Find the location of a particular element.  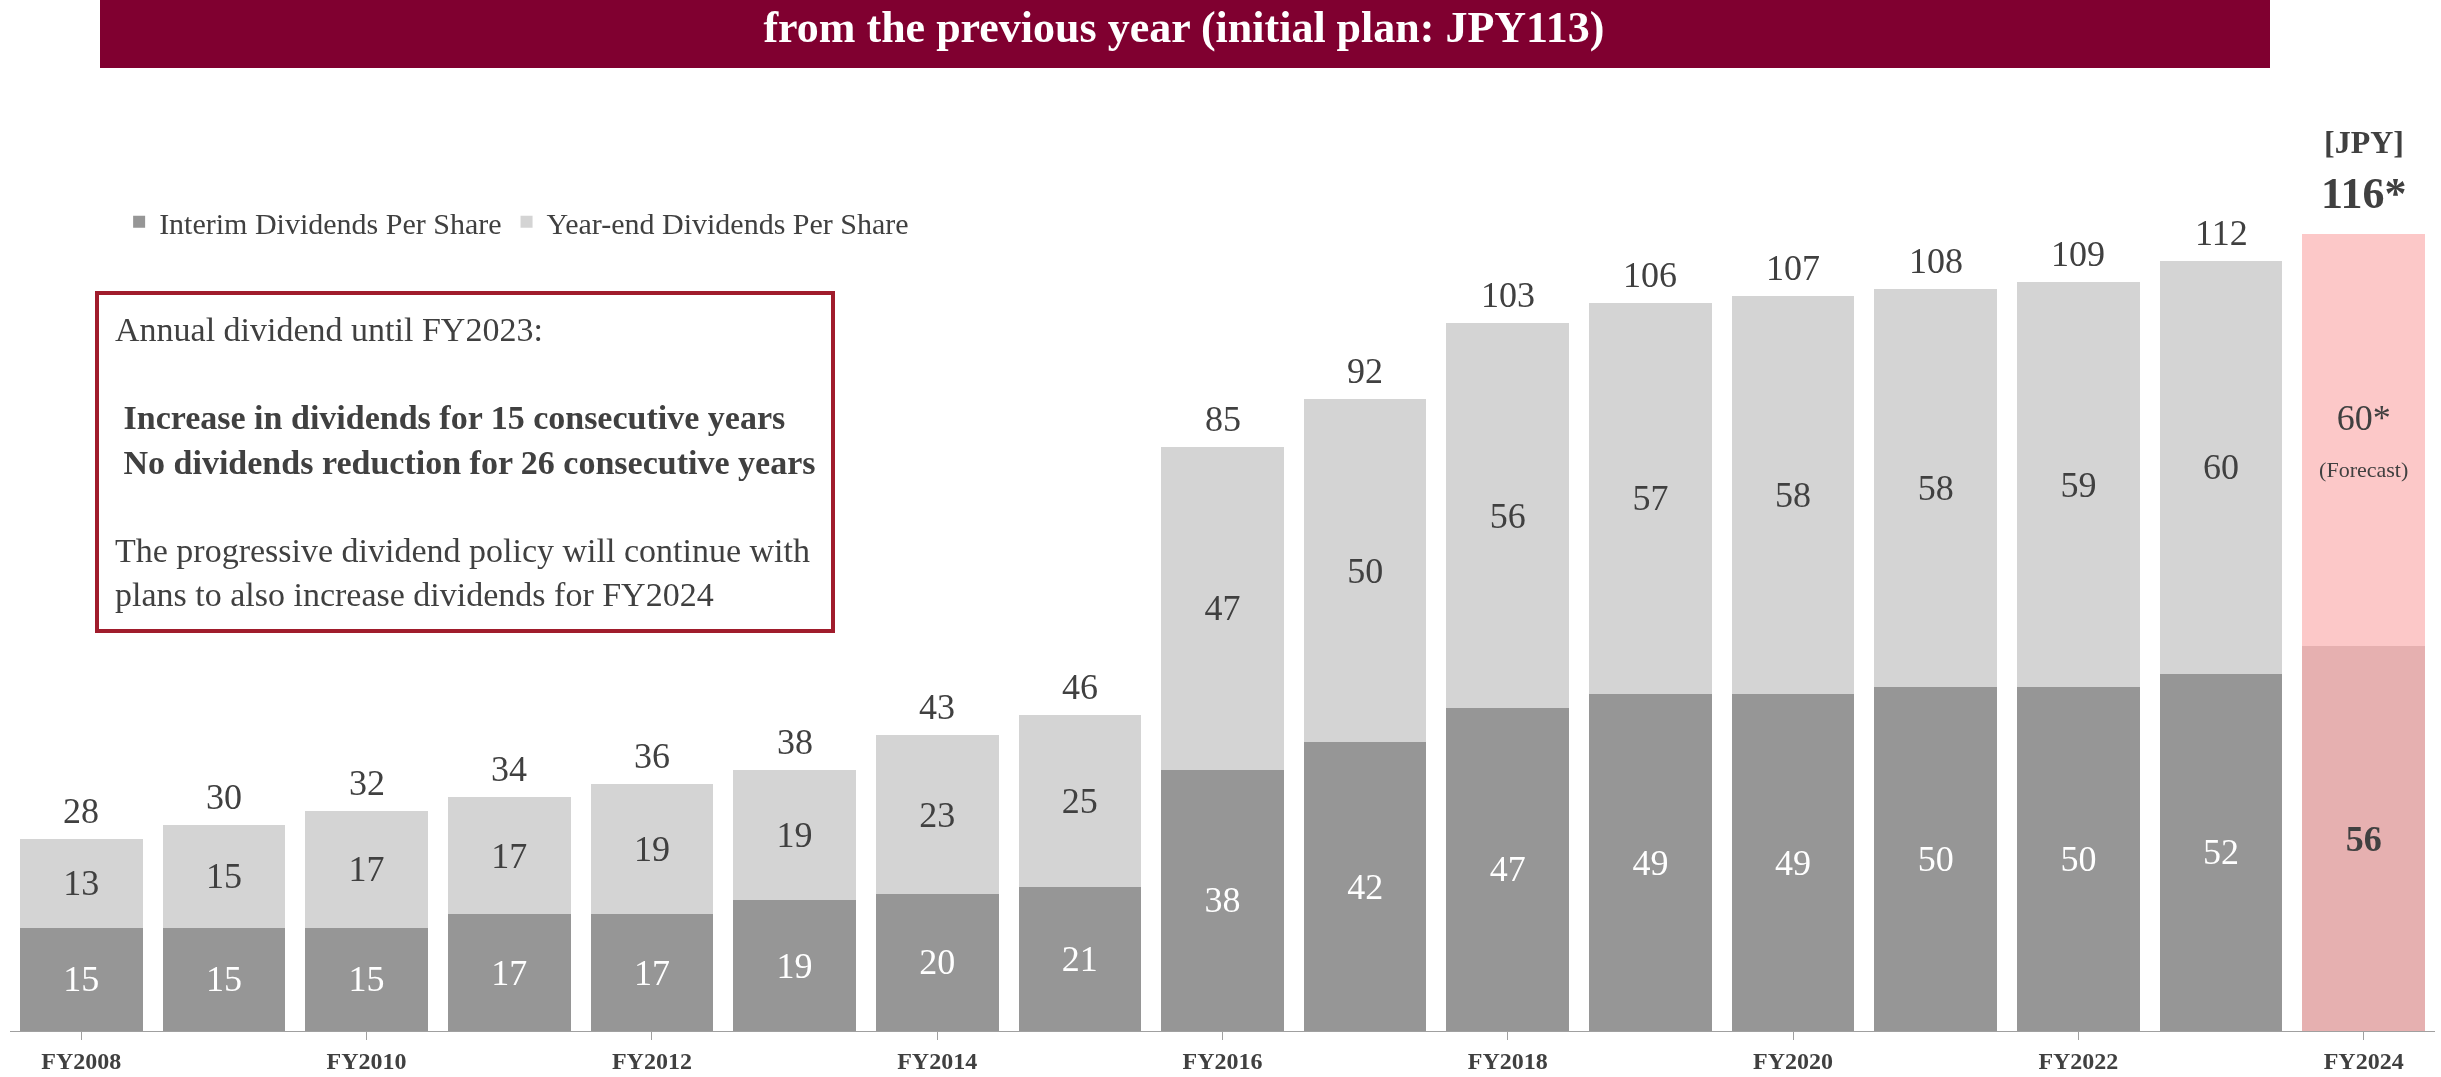

x-tick-label: FY2016 is located at coordinates (1222, 1060).